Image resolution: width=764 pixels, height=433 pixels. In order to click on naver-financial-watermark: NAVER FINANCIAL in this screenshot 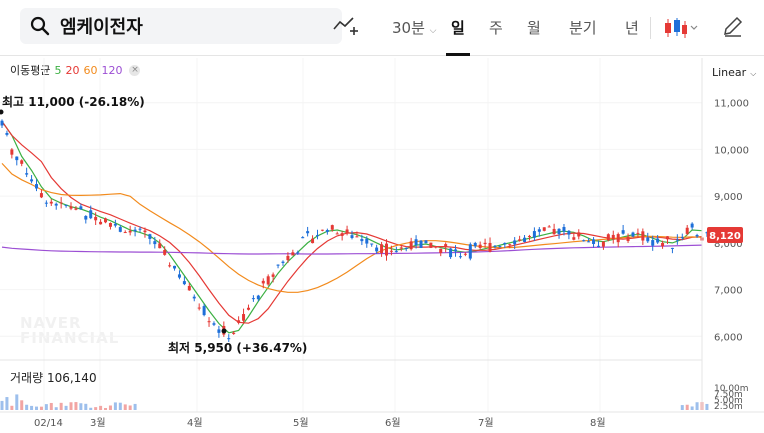, I will do `click(70, 330)`.